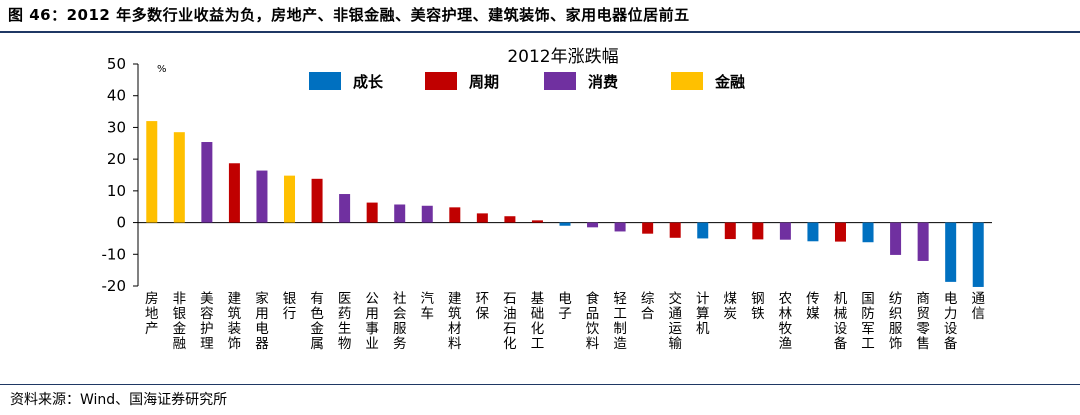 The width and height of the screenshot is (1080, 415). What do you see at coordinates (368, 82) in the screenshot?
I see `legend-label: 成长` at bounding box center [368, 82].